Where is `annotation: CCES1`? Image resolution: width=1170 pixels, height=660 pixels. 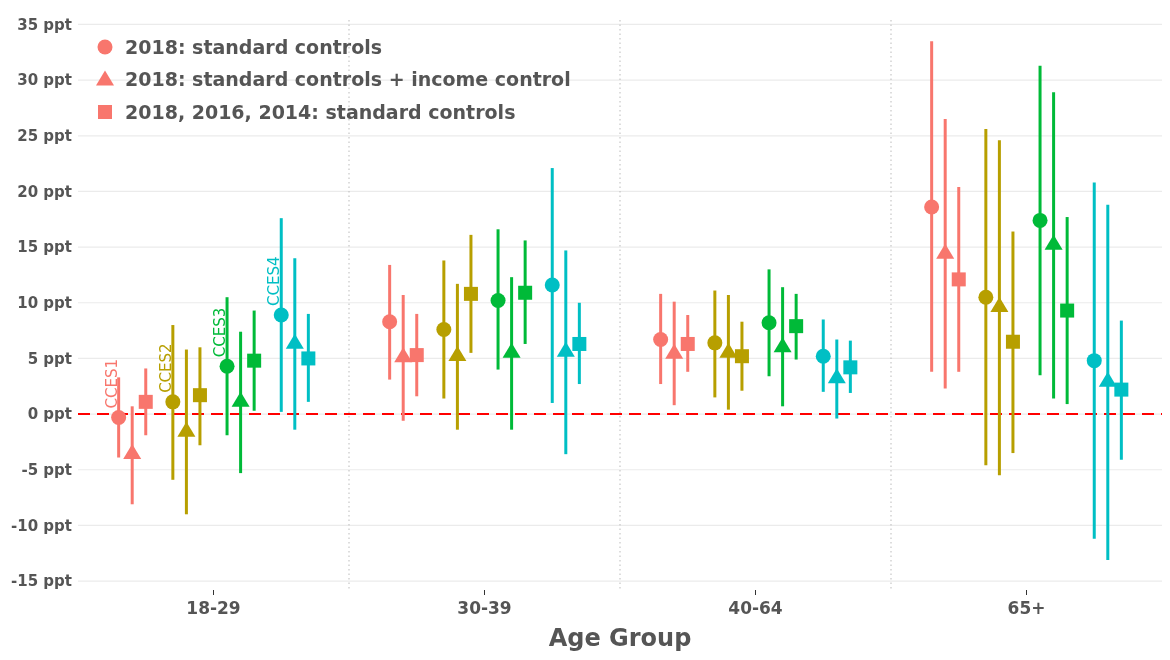 annotation: CCES1 is located at coordinates (111, 383).